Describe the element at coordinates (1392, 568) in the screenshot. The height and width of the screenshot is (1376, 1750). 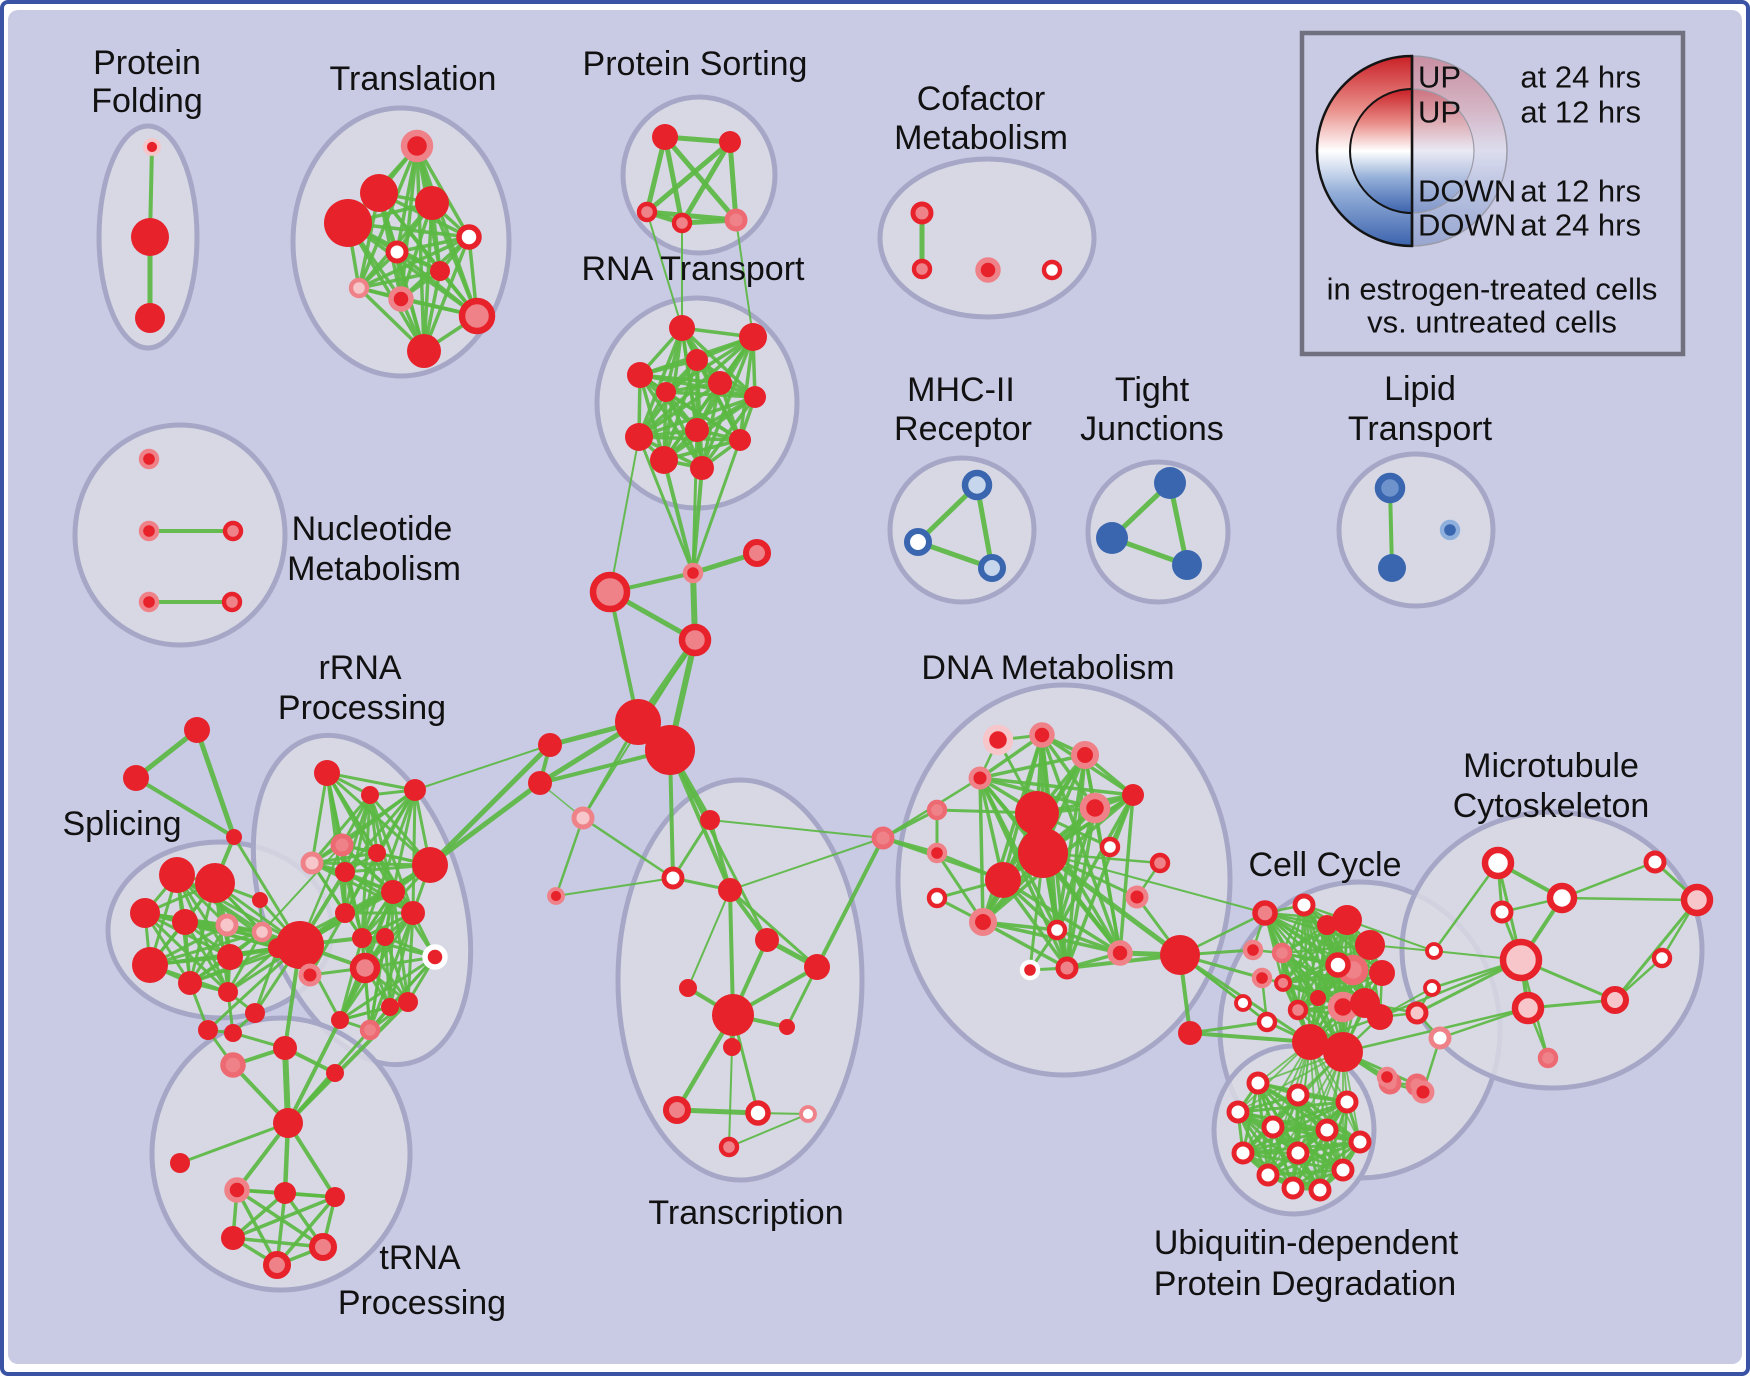
I see `node-l2` at that location.